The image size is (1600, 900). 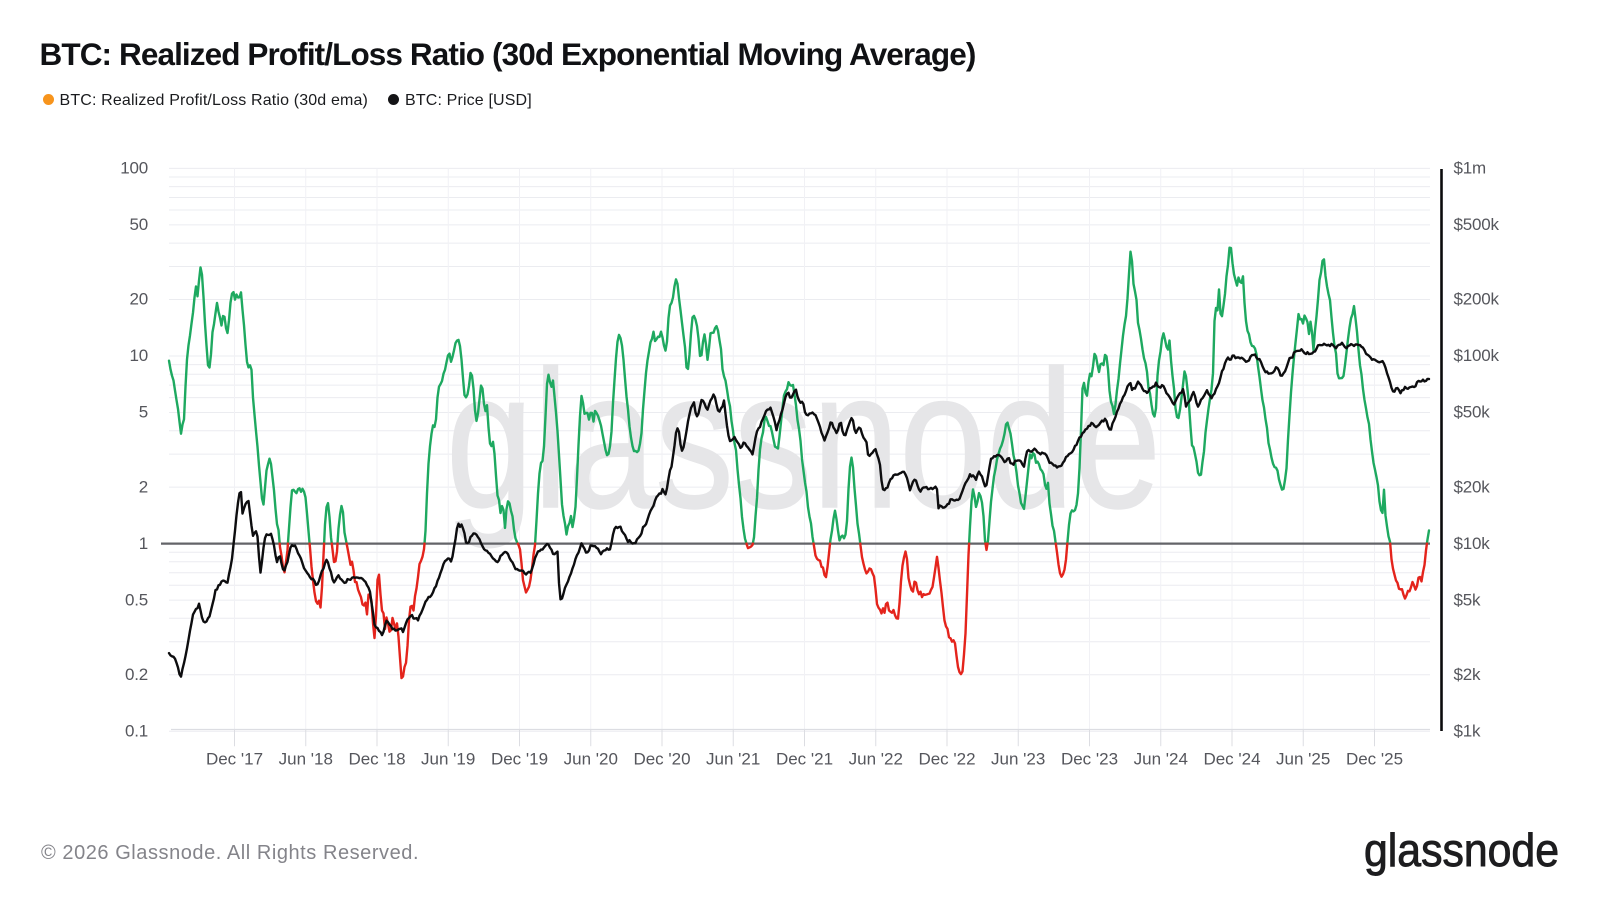 I want to click on svg-text: $20k, so click(x=1472, y=486).